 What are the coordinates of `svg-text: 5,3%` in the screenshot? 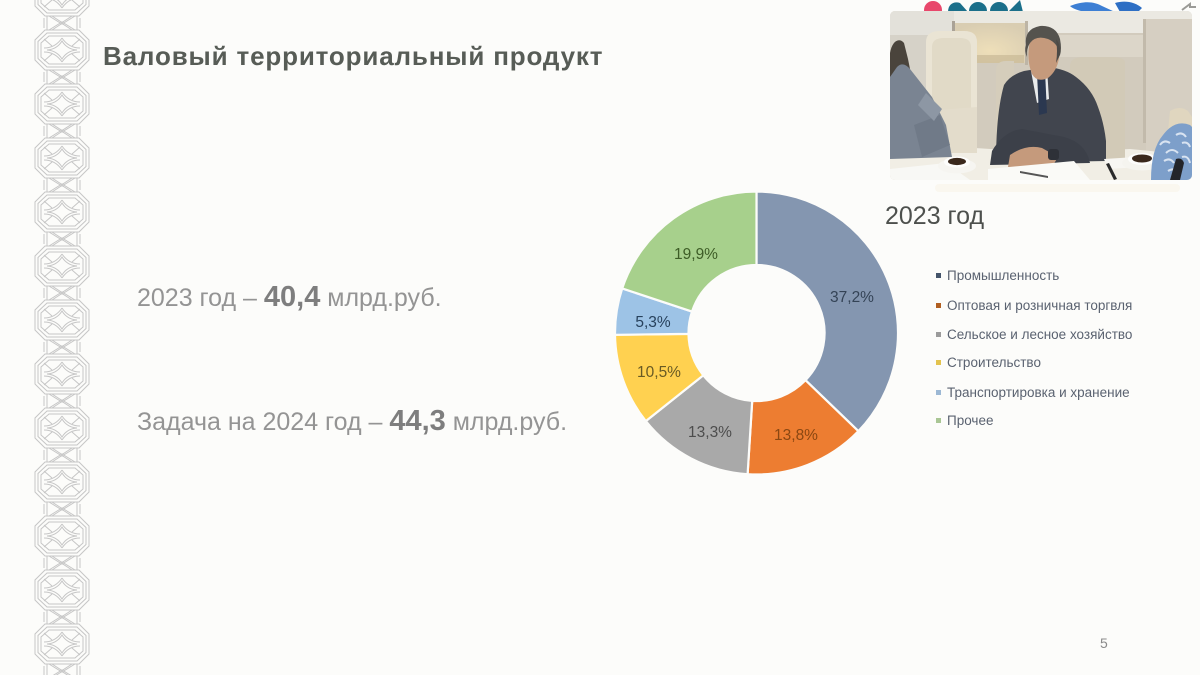 It's located at (653, 322).